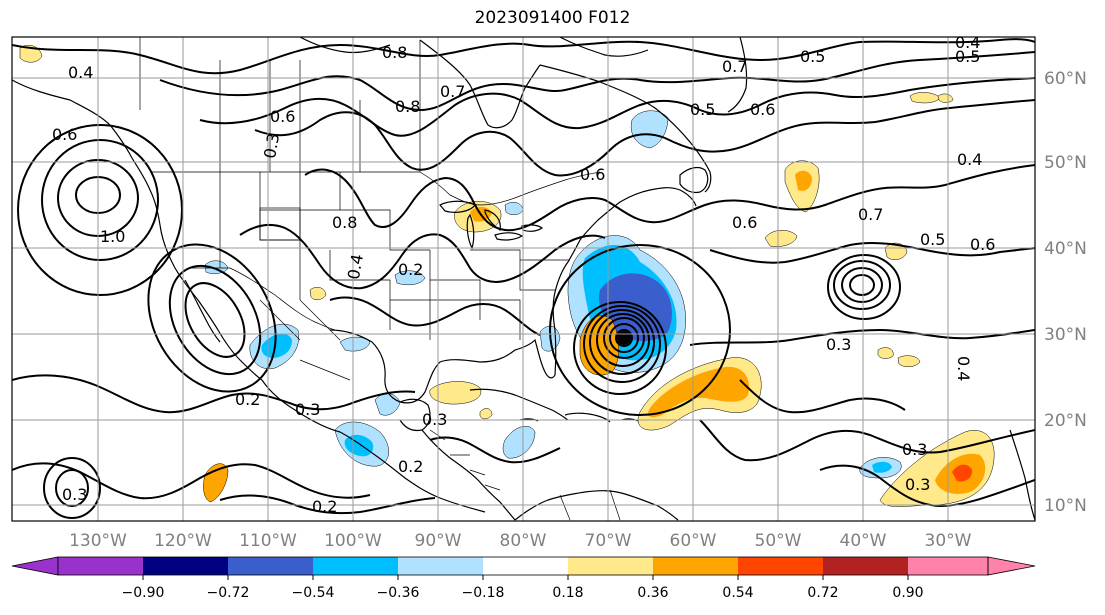 The image size is (1105, 615). I want to click on colorbar-tick-label: 0.18, so click(567, 593).